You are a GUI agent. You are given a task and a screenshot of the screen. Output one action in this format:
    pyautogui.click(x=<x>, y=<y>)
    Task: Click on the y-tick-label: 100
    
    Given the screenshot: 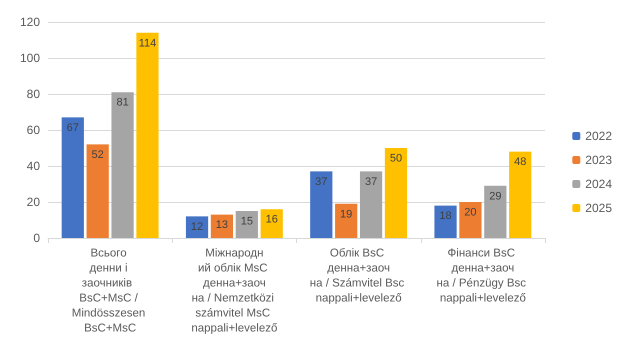 What is the action you would take?
    pyautogui.click(x=30, y=58)
    